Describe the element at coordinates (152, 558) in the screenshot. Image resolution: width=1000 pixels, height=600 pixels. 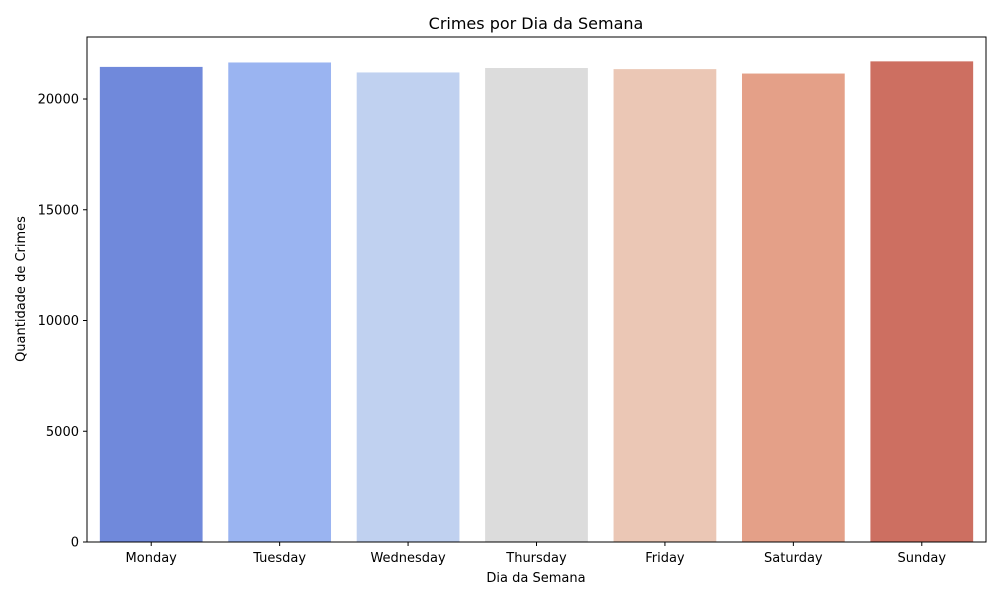
I see `x-tick-label-monday: Monday` at that location.